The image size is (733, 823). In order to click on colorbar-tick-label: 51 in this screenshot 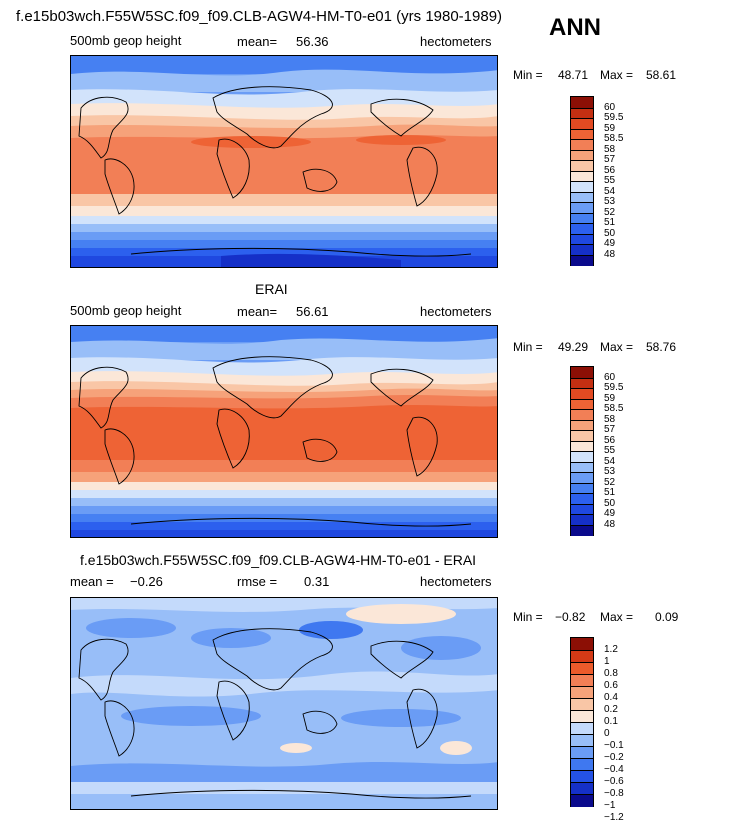, I will do `click(610, 492)`.